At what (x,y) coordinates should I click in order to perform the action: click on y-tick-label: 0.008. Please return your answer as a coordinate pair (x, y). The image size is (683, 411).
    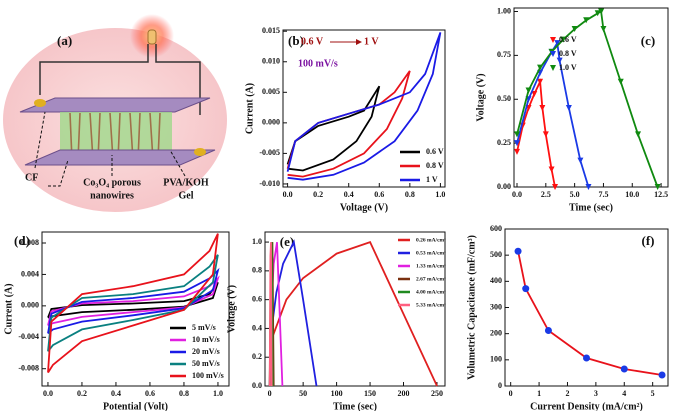
    Looking at the image, I should click on (30, 242).